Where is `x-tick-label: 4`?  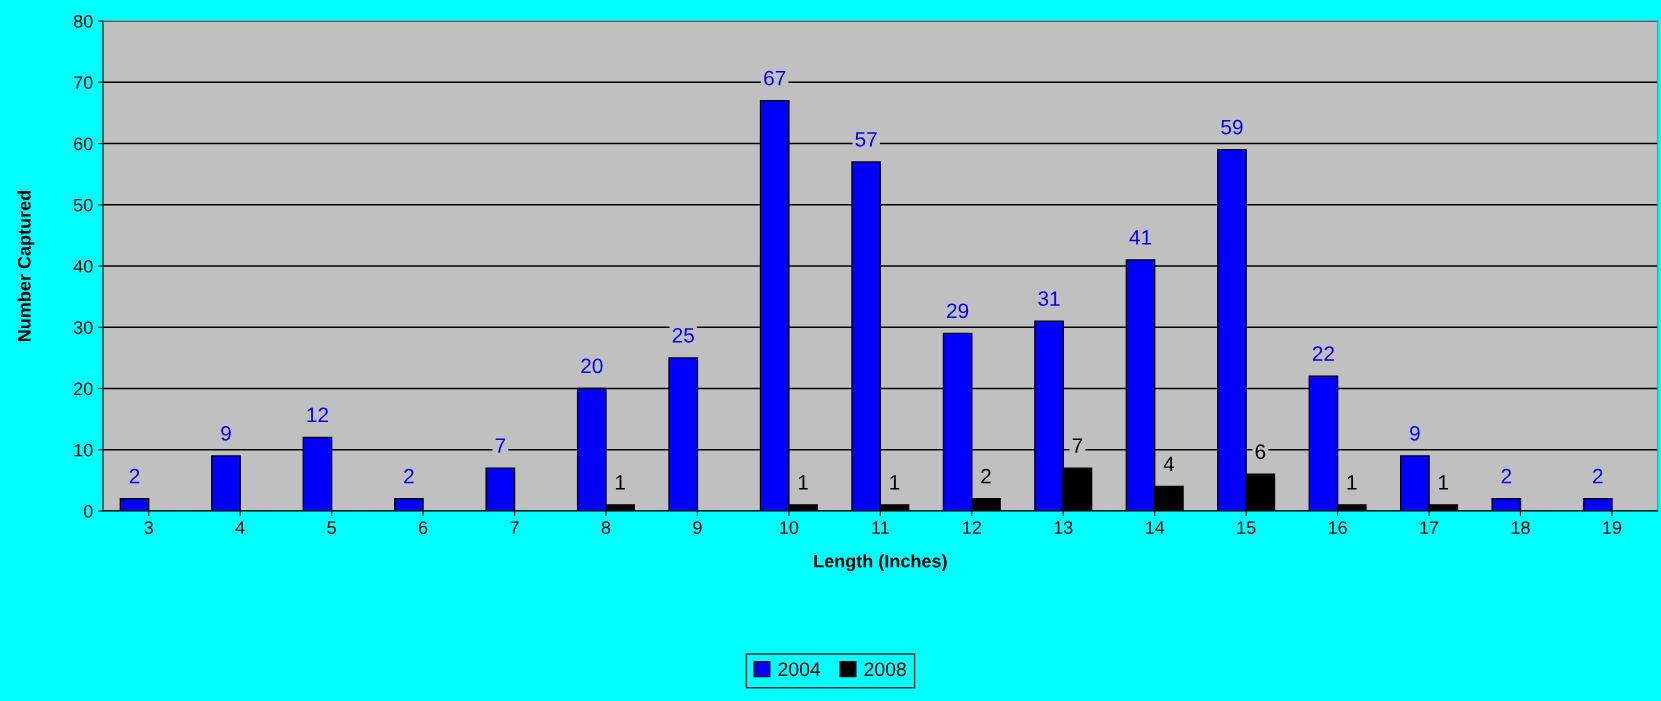
x-tick-label: 4 is located at coordinates (240, 527).